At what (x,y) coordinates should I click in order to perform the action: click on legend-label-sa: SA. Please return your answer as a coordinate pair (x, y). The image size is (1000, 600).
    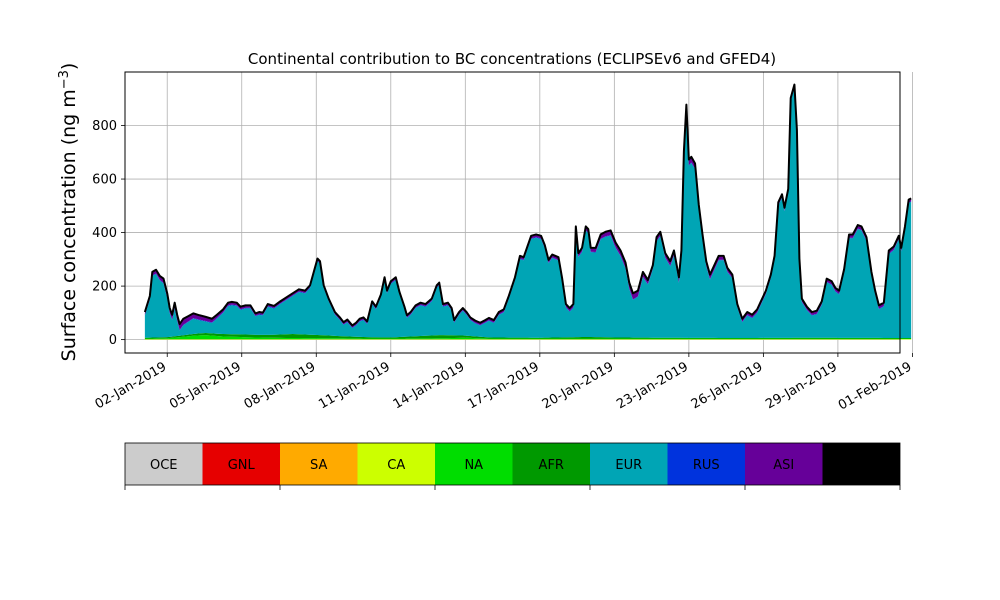
    Looking at the image, I should click on (318, 465).